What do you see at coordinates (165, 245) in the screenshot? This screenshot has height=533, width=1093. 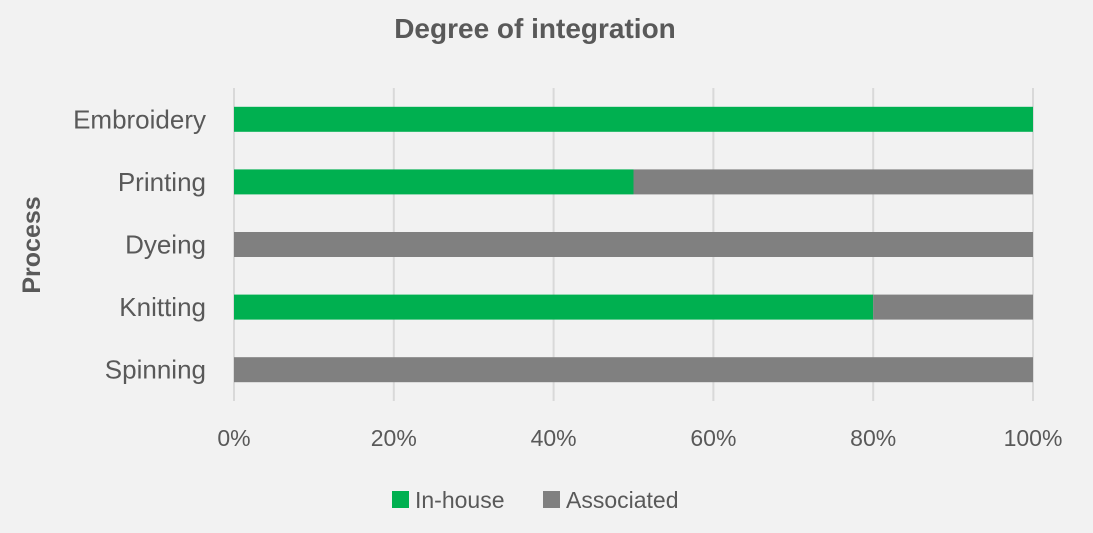 I see `category-label: Dyeing` at bounding box center [165, 245].